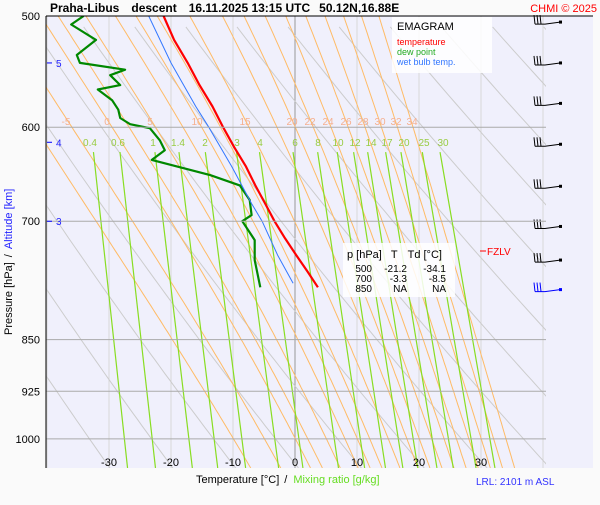 The image size is (600, 505). What do you see at coordinates (59, 143) in the screenshot?
I see `altitude-tick-label: 4` at bounding box center [59, 143].